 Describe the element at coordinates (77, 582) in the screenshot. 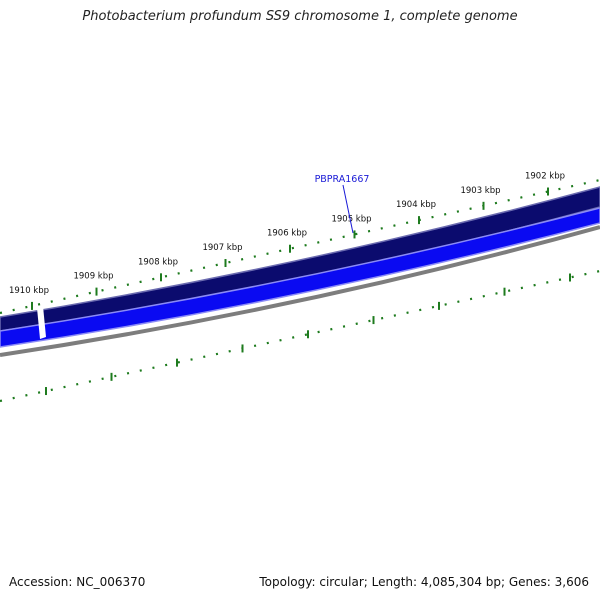

I see `accession-text: Accession: NC_006370` at that location.